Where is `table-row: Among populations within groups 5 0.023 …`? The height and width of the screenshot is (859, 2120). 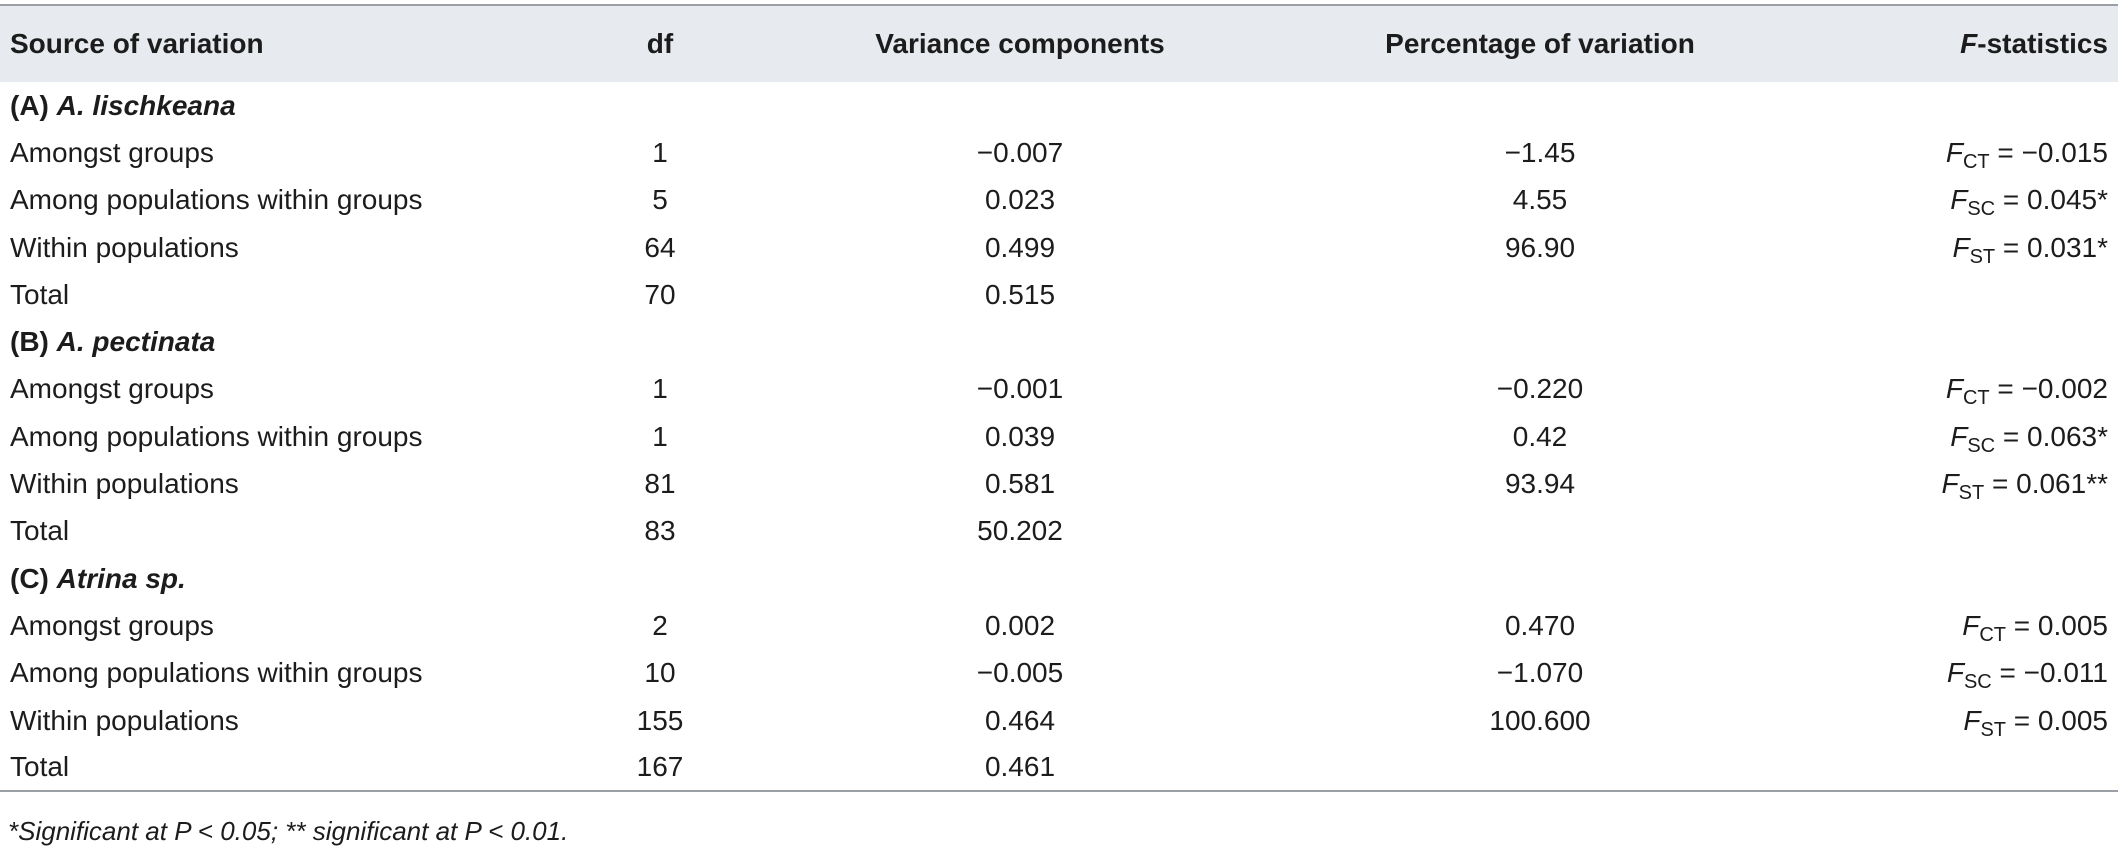 table-row: Among populations within groups 5 0.023 … is located at coordinates (1059, 200).